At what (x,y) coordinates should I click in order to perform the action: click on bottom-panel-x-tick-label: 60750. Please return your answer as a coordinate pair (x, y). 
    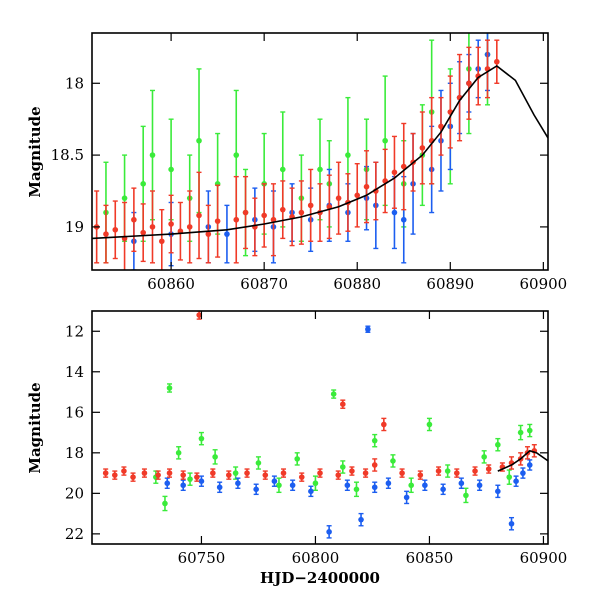
    Looking at the image, I should click on (202, 558).